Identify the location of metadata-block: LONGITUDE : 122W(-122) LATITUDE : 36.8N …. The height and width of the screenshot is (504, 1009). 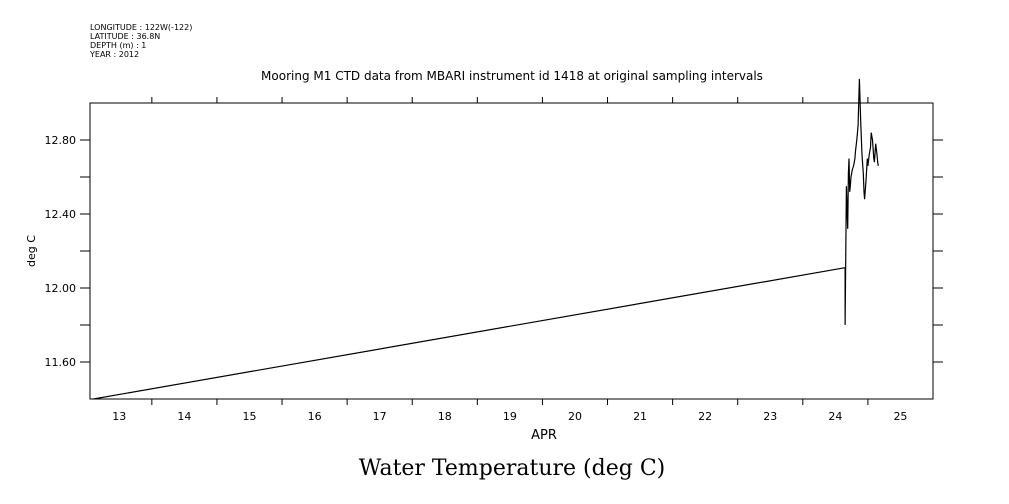
(140, 41).